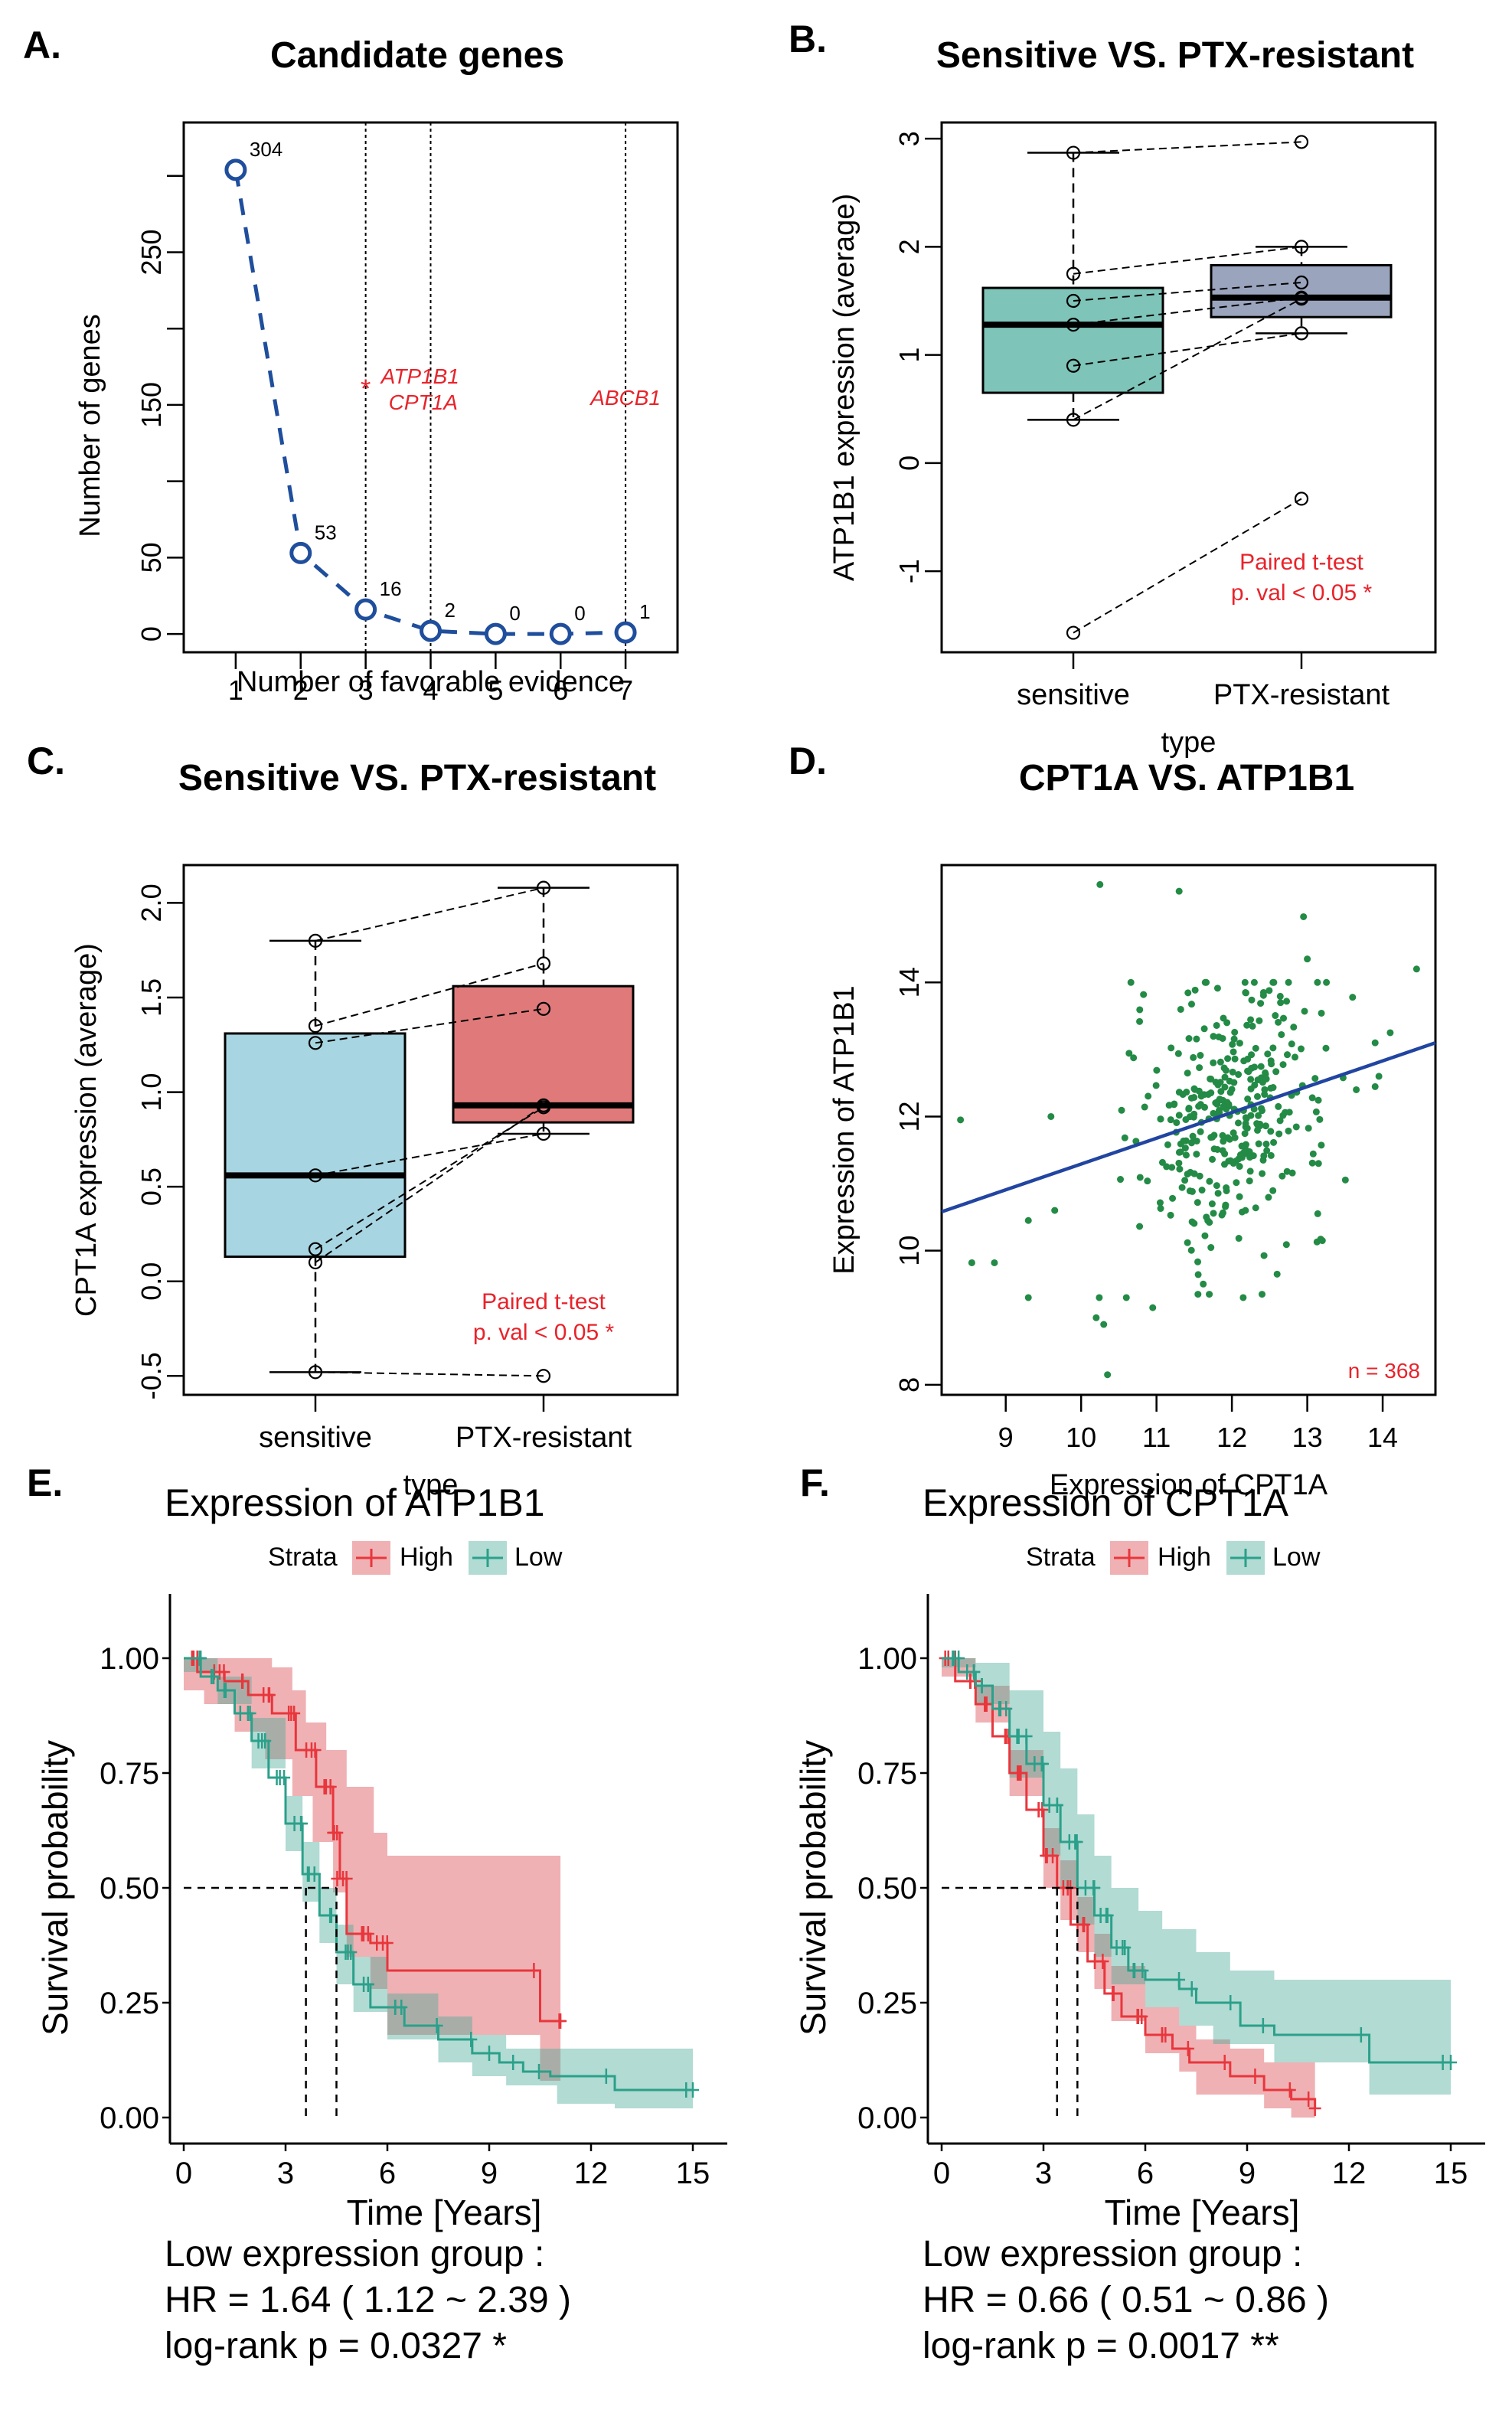  I want to click on y-tick-label: 1, so click(909, 355).